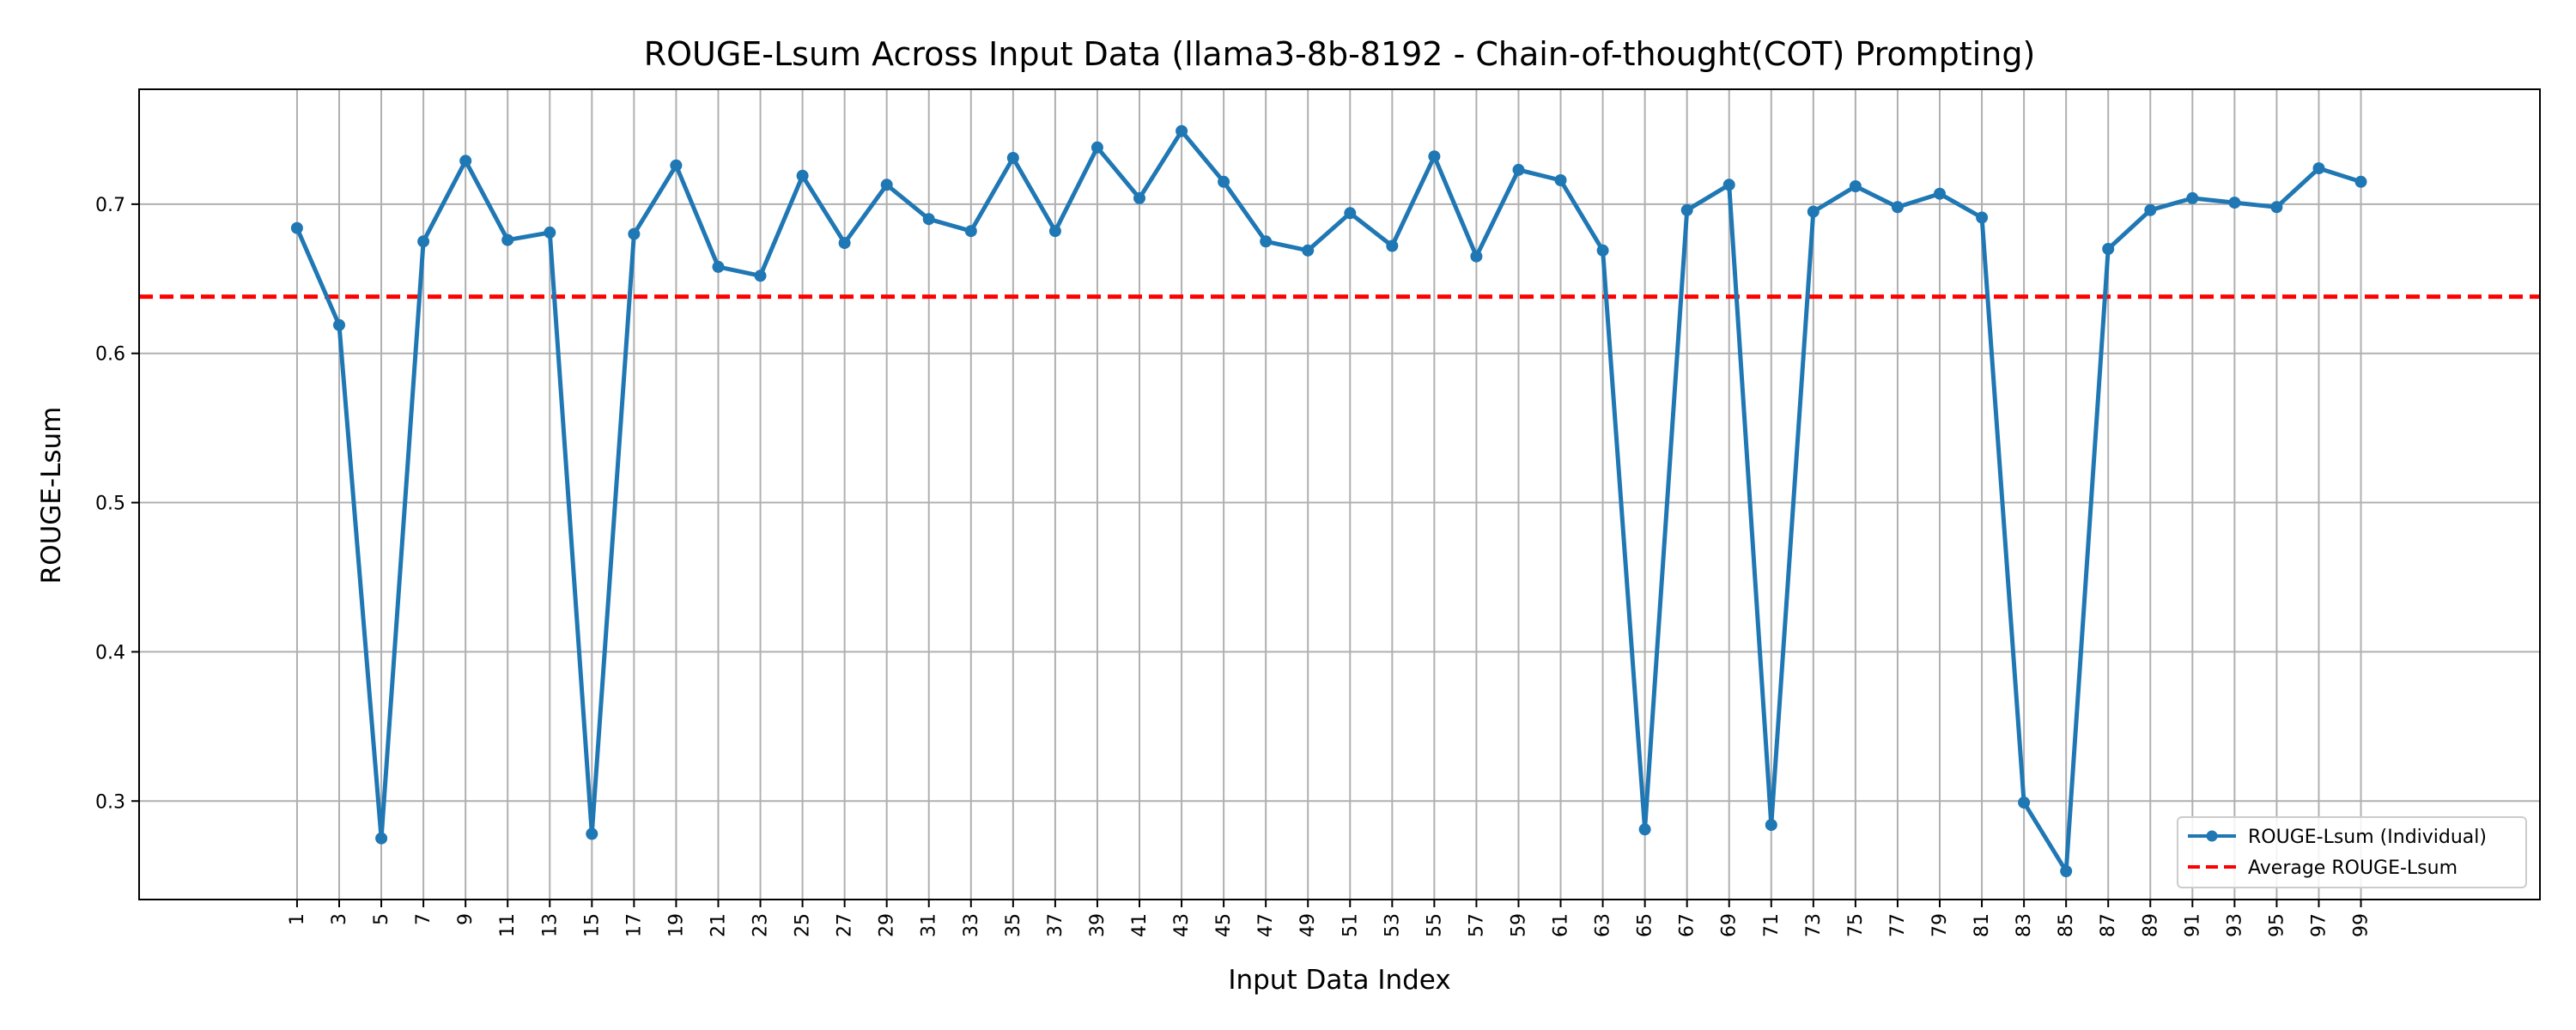 This screenshot has width=2576, height=1030. I want to click on x-tick-label: 29, so click(888, 925).